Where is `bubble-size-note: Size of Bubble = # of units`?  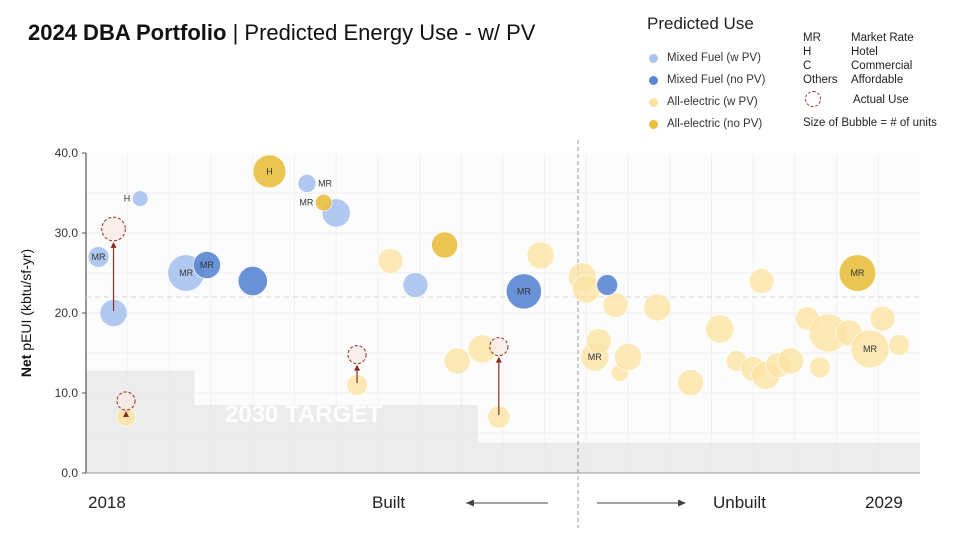
bubble-size-note: Size of Bubble = # of units is located at coordinates (870, 123).